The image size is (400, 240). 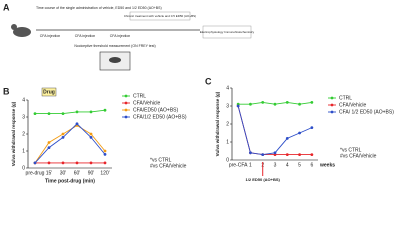 I want to click on end-label: Electrophysiology Immunohistochemistry, so click(x=227, y=32).